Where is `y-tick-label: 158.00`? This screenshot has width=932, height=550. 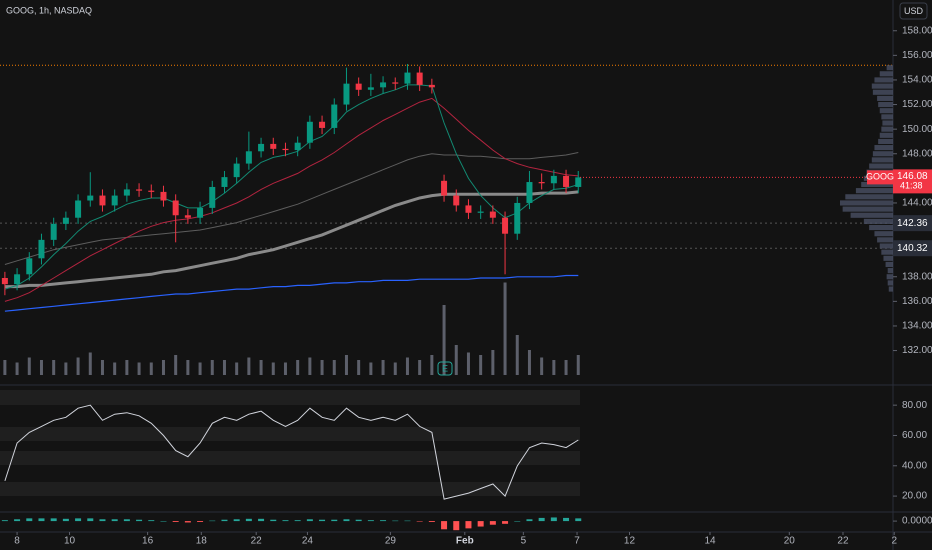
y-tick-label: 158.00 is located at coordinates (917, 30).